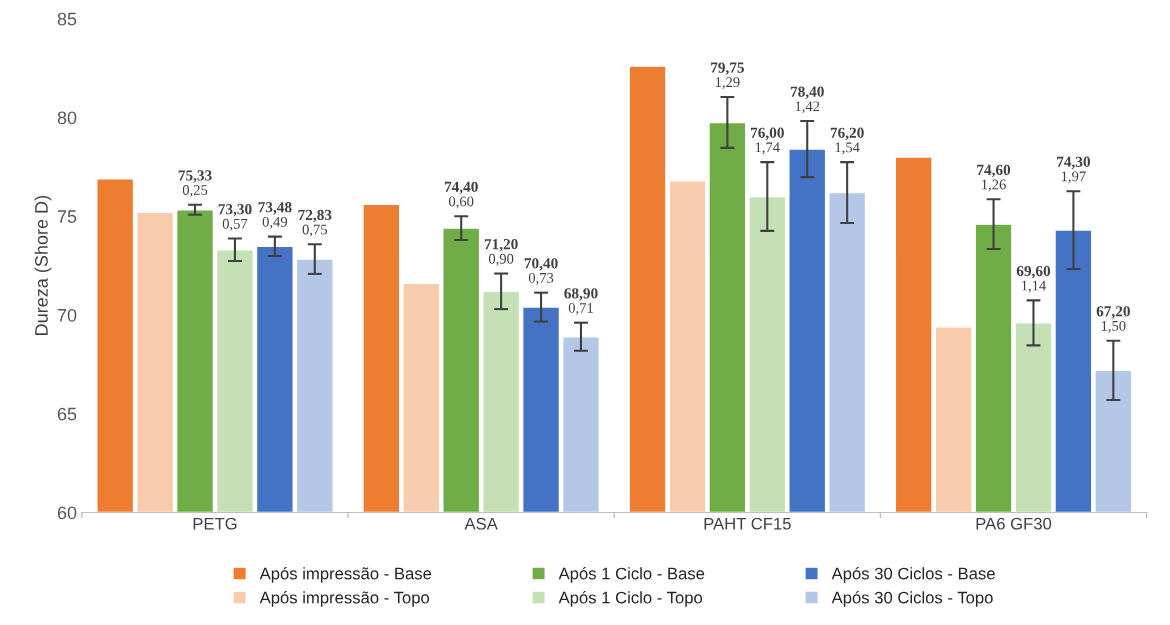 The height and width of the screenshot is (625, 1170). What do you see at coordinates (994, 178) in the screenshot?
I see `data-label: 74,60 1,26` at bounding box center [994, 178].